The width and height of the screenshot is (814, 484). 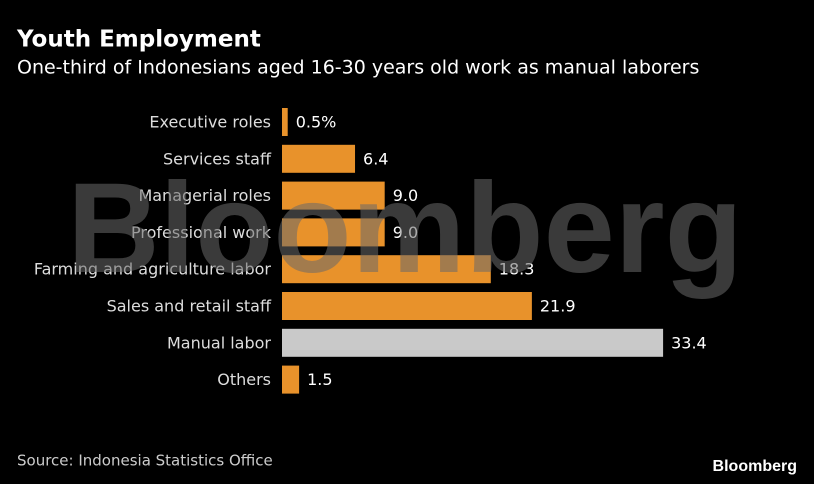 I want to click on value-label: 0.5%, so click(x=316, y=122).